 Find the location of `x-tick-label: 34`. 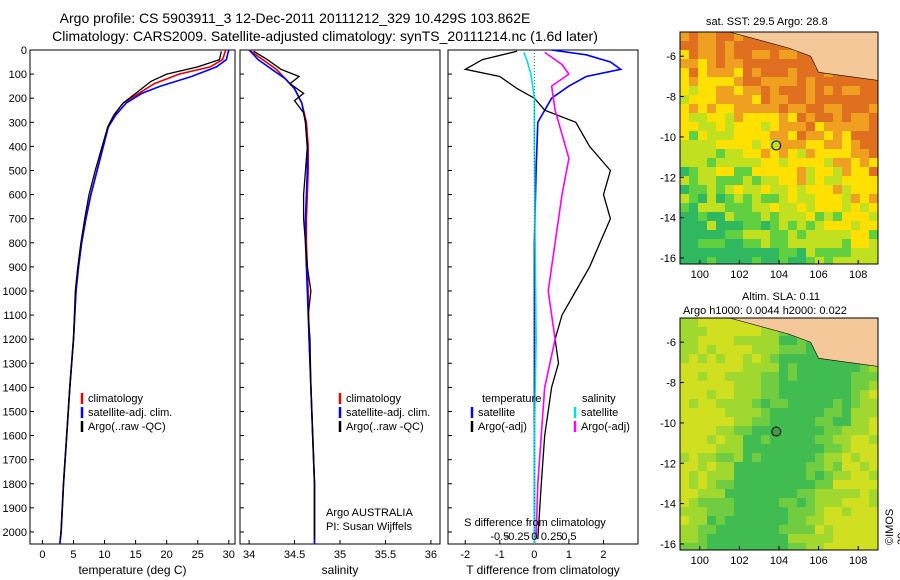

x-tick-label: 34 is located at coordinates (249, 555).